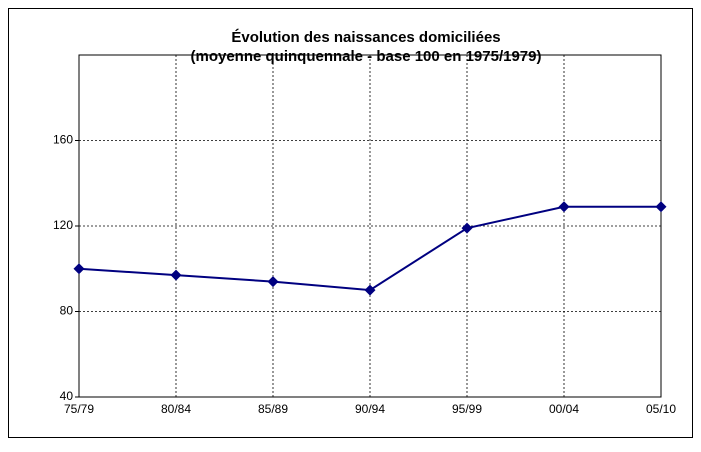 Image resolution: width=701 pixels, height=452 pixels. What do you see at coordinates (176, 409) in the screenshot?
I see `x-tick-label: 80/84` at bounding box center [176, 409].